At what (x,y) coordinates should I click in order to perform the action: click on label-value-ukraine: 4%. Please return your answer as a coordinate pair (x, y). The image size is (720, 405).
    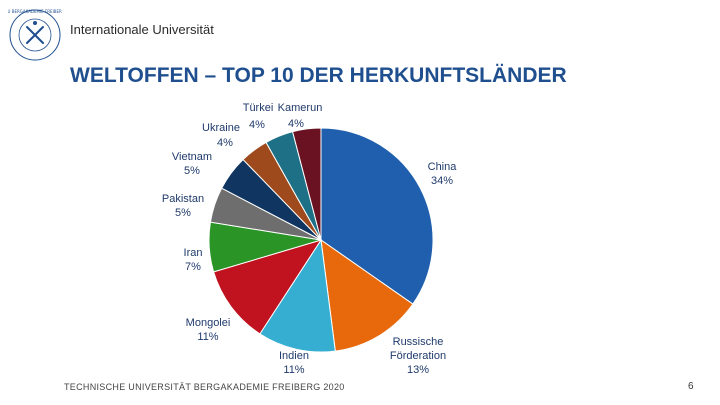
    Looking at the image, I should click on (225, 143).